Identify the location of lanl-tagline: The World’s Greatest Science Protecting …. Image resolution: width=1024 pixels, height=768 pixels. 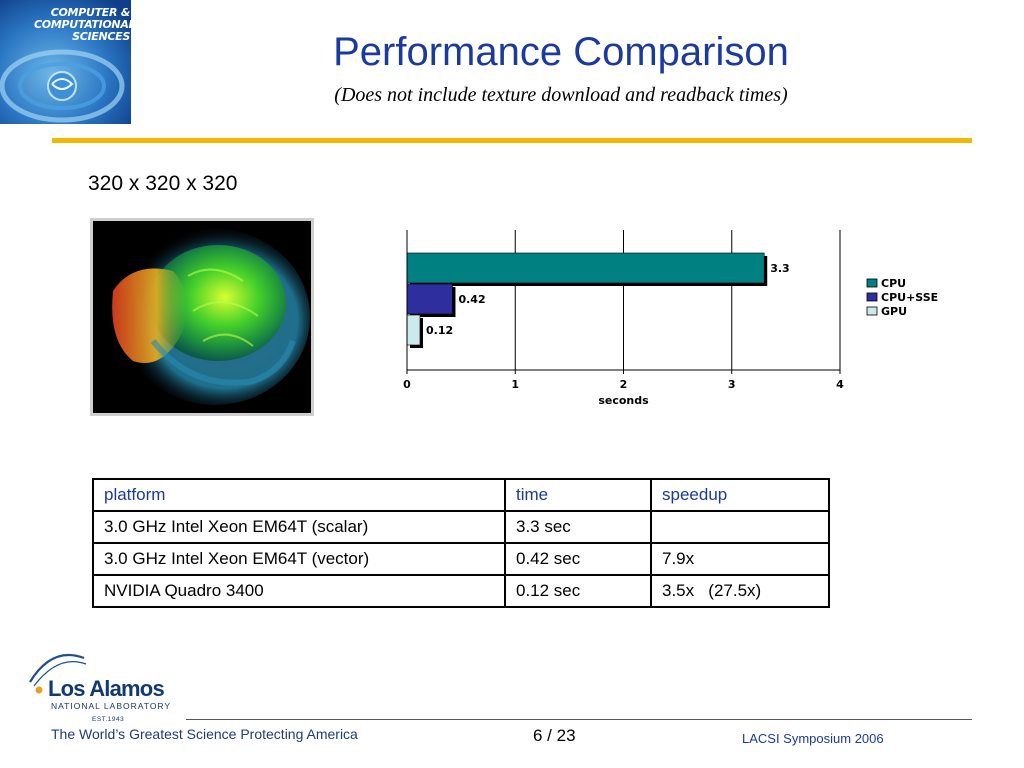
(204, 734).